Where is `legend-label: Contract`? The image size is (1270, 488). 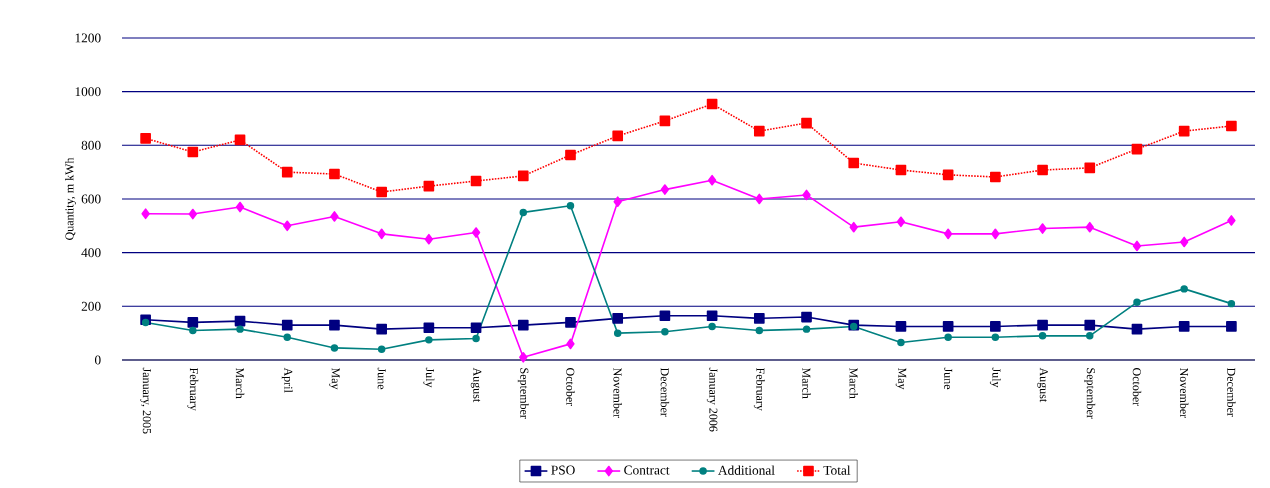
legend-label: Contract is located at coordinates (647, 470).